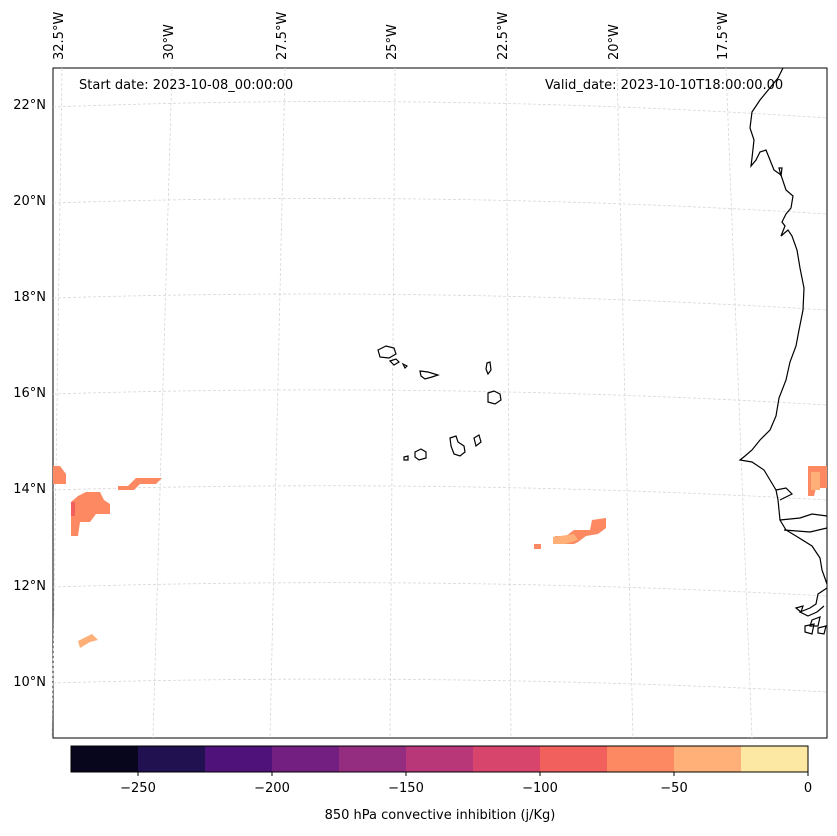  What do you see at coordinates (420, 454) in the screenshot?
I see `island-fogo` at bounding box center [420, 454].